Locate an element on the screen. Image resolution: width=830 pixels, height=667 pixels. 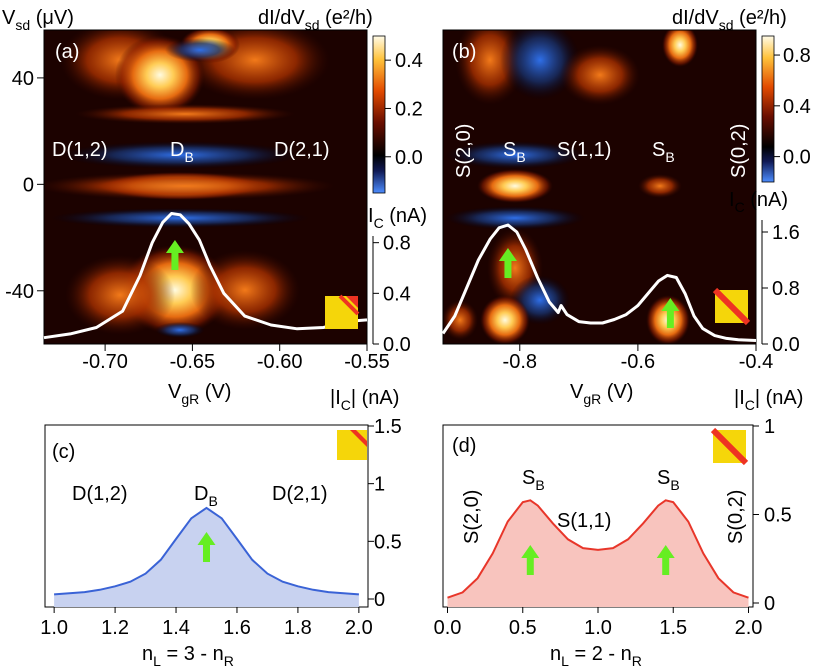
x-tick-label-c-4: 1.8 is located at coordinates (298, 628).